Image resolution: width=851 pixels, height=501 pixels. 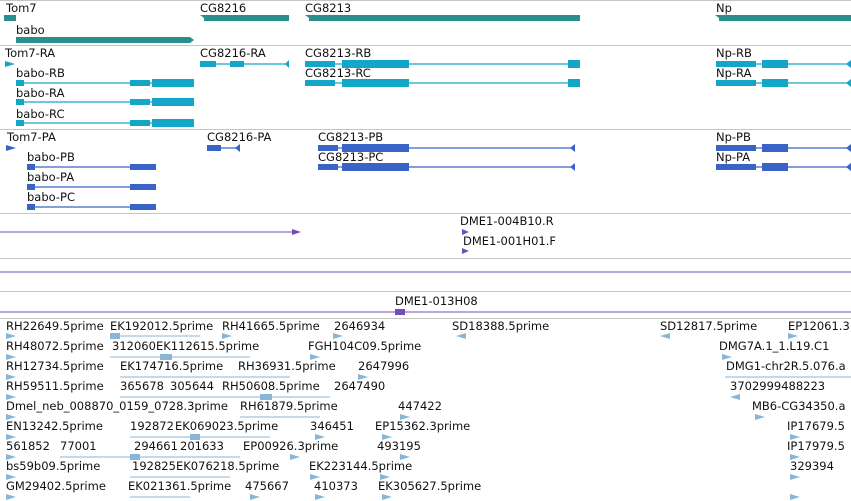 I want to click on rna-label-babo-ra: babo-RA, so click(x=40, y=93).